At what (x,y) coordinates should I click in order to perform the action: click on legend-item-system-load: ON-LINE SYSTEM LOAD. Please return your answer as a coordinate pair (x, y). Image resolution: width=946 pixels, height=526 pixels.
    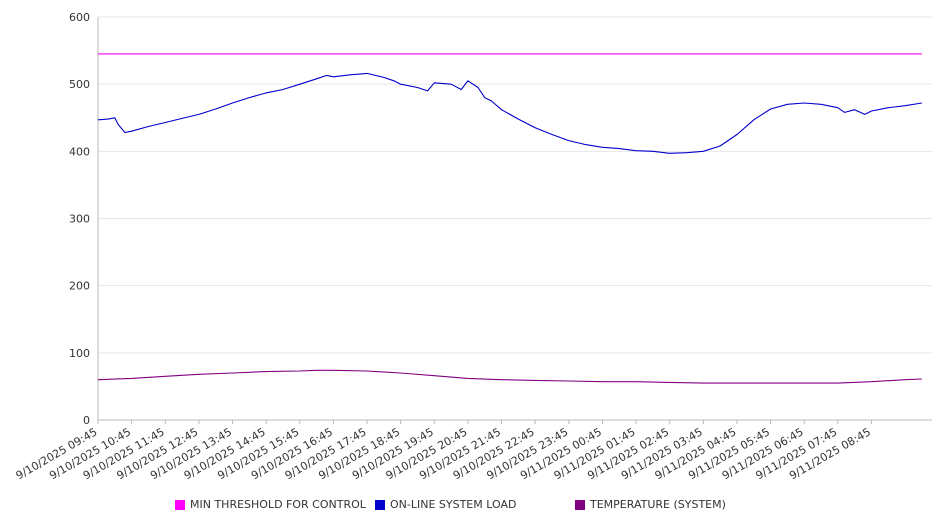
    Looking at the image, I should click on (445, 504).